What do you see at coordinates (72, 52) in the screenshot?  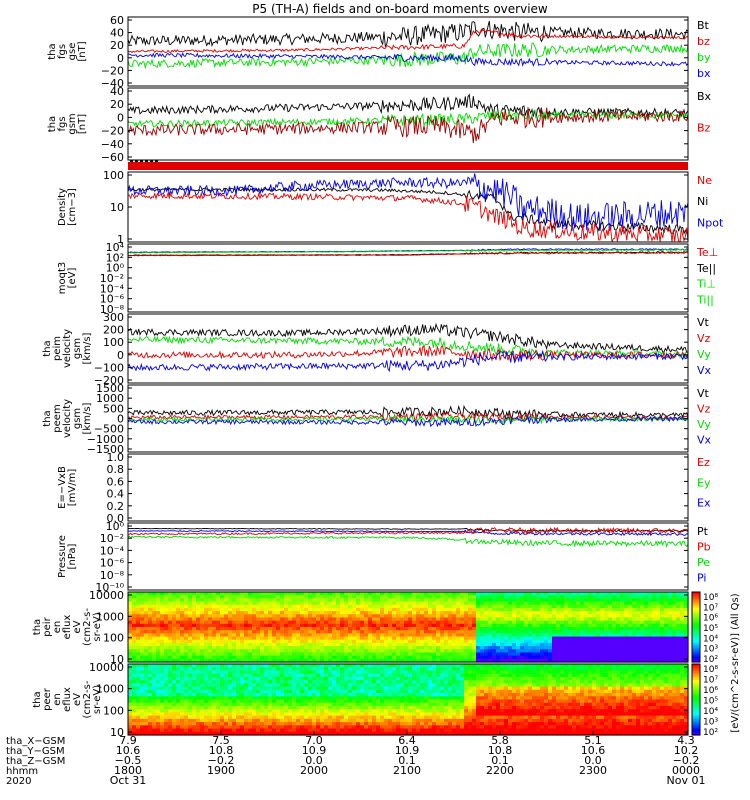 I see `y-axis-label: gse` at bounding box center [72, 52].